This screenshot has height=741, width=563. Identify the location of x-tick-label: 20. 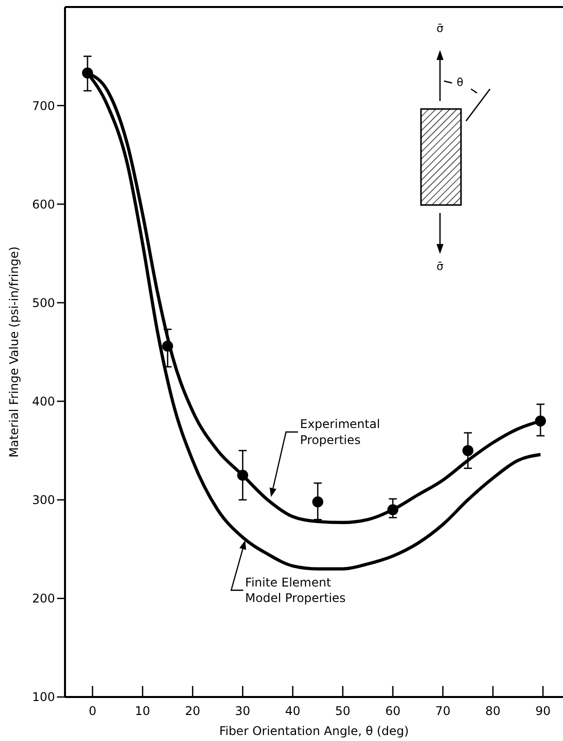
(192, 711).